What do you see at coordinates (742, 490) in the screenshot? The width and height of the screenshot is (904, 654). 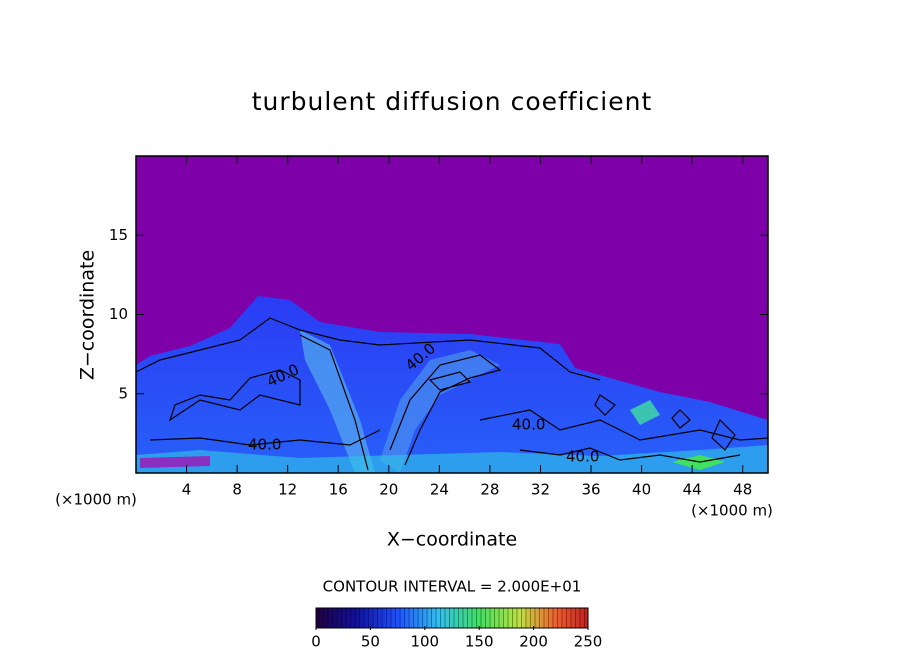 I see `x-tick-label: 48` at bounding box center [742, 490].